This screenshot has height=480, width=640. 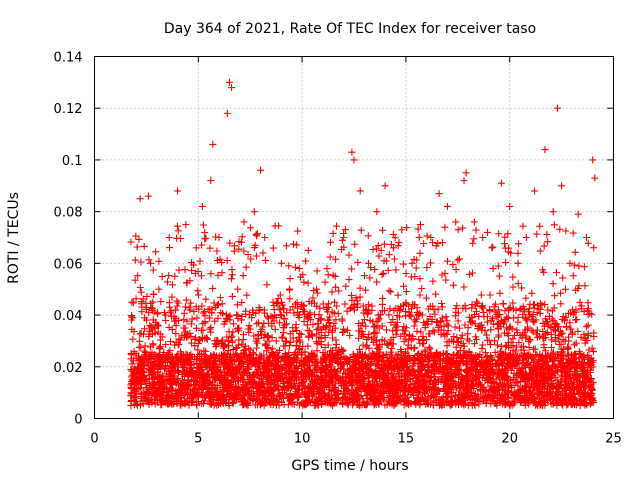 I want to click on y-tick-label: 0.02, so click(x=68, y=368).